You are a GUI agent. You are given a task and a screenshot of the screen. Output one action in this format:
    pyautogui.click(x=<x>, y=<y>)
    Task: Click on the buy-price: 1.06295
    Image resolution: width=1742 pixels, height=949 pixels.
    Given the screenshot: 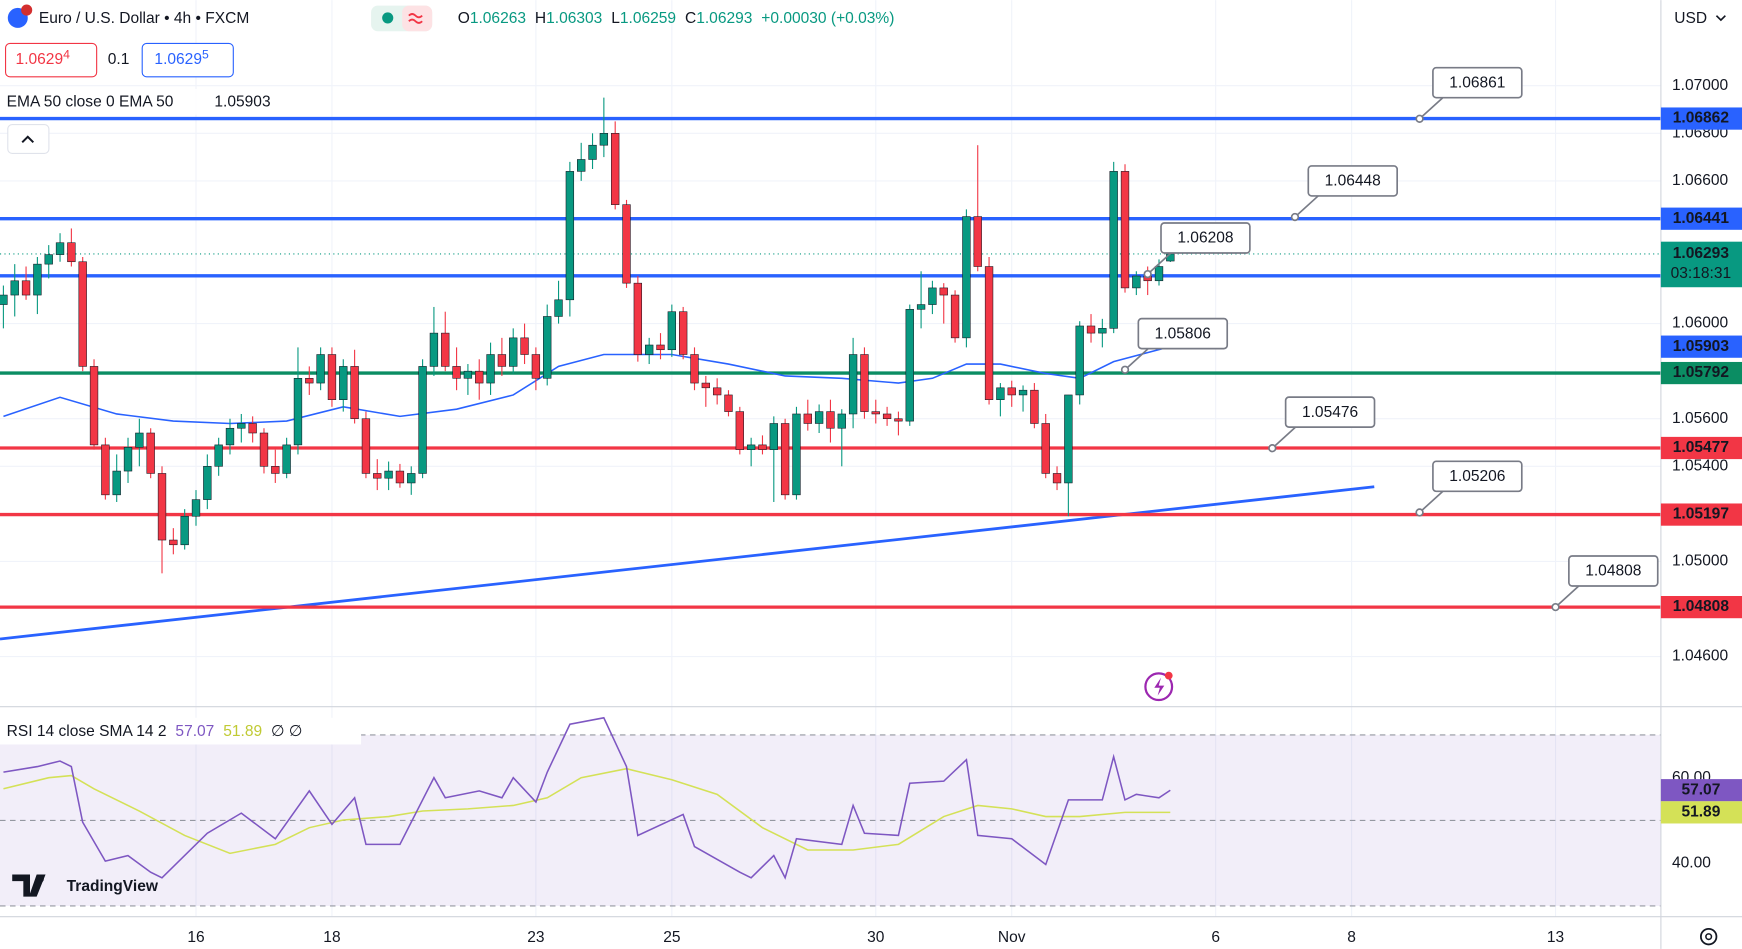 What is the action you would take?
    pyautogui.click(x=181, y=58)
    